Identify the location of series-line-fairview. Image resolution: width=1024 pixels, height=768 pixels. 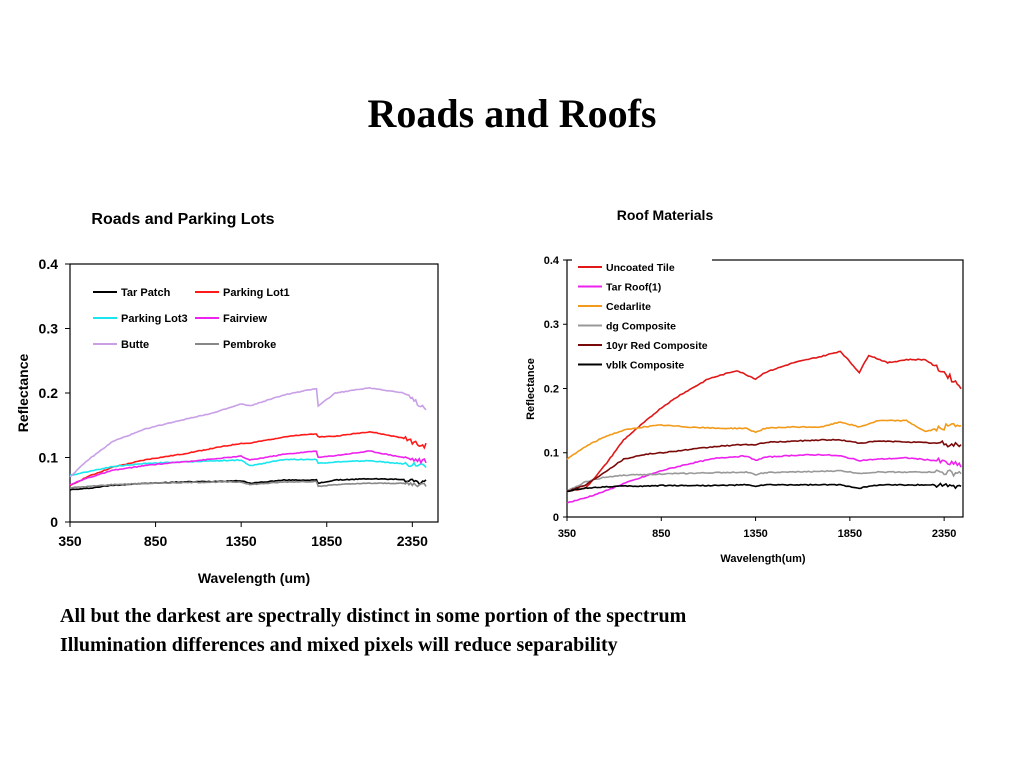
(248, 468).